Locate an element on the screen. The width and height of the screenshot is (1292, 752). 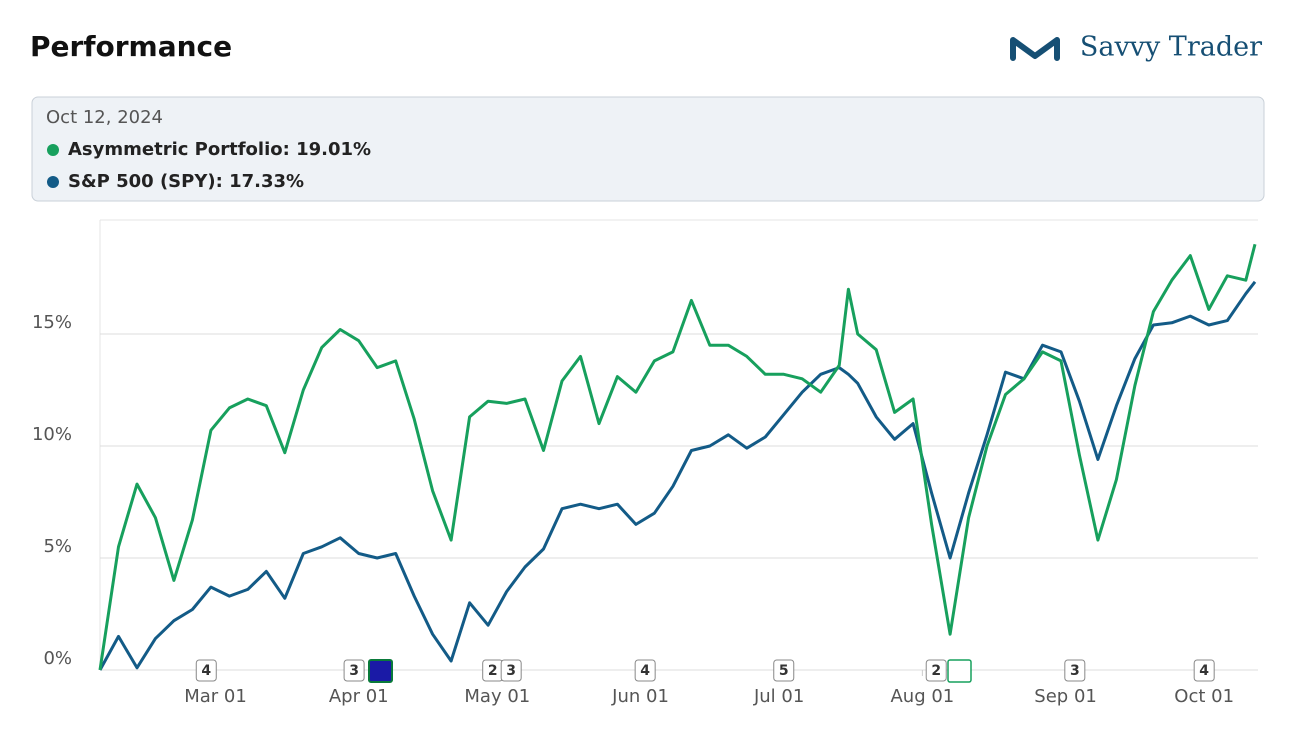
brand-logo is located at coordinates (1035, 49).